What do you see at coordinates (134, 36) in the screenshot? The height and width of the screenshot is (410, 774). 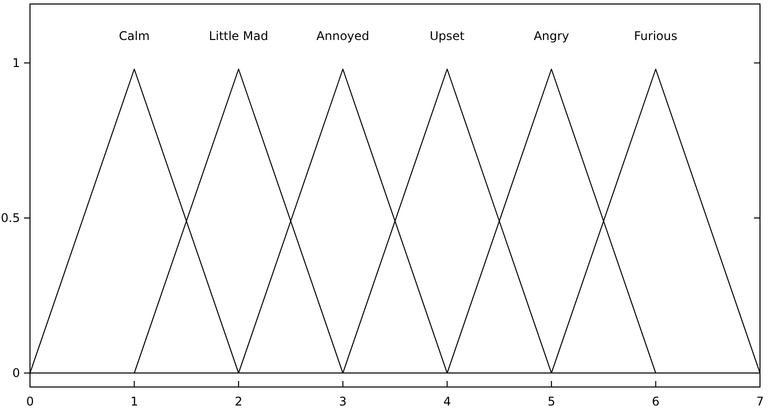 I see `text: Calm` at bounding box center [134, 36].